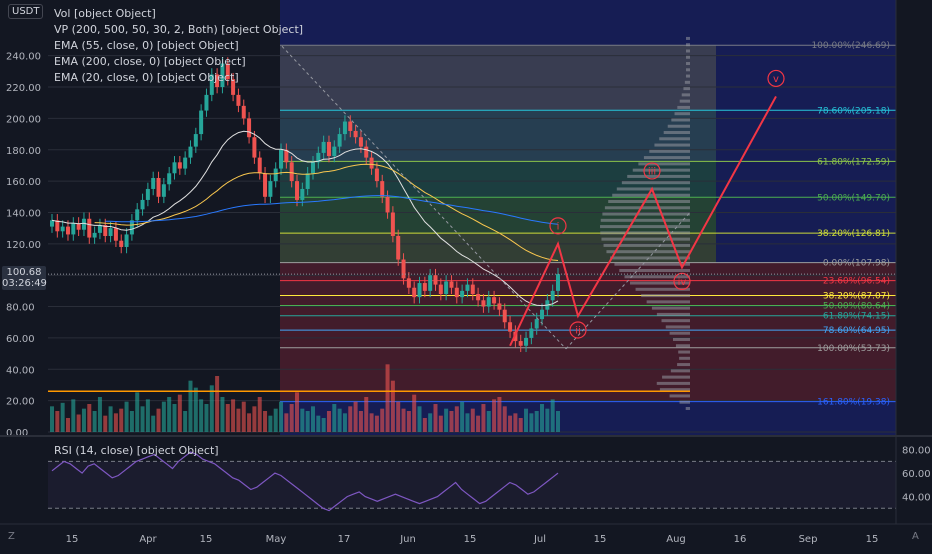 This screenshot has height=554, width=932. Describe the element at coordinates (472, 485) in the screenshot. I see `rsi-band` at that location.